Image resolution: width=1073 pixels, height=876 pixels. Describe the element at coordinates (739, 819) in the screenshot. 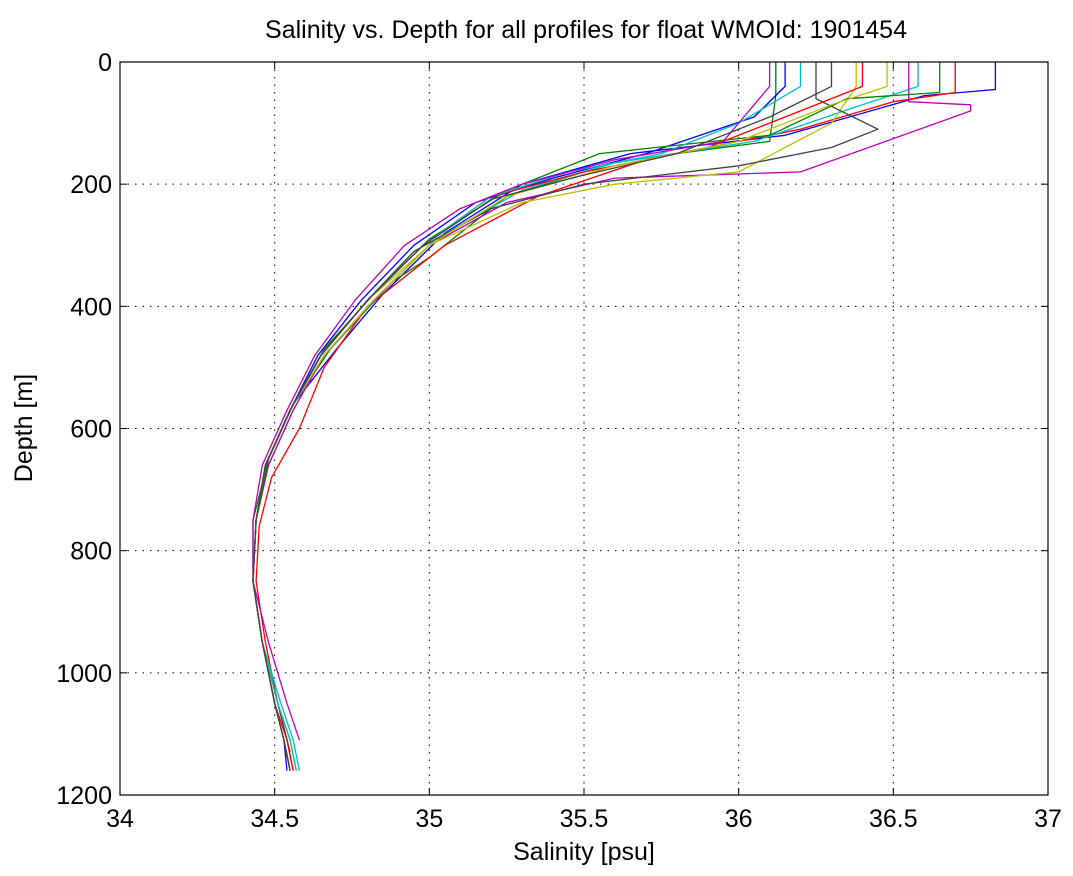

I see `x-tick-label: 36` at that location.